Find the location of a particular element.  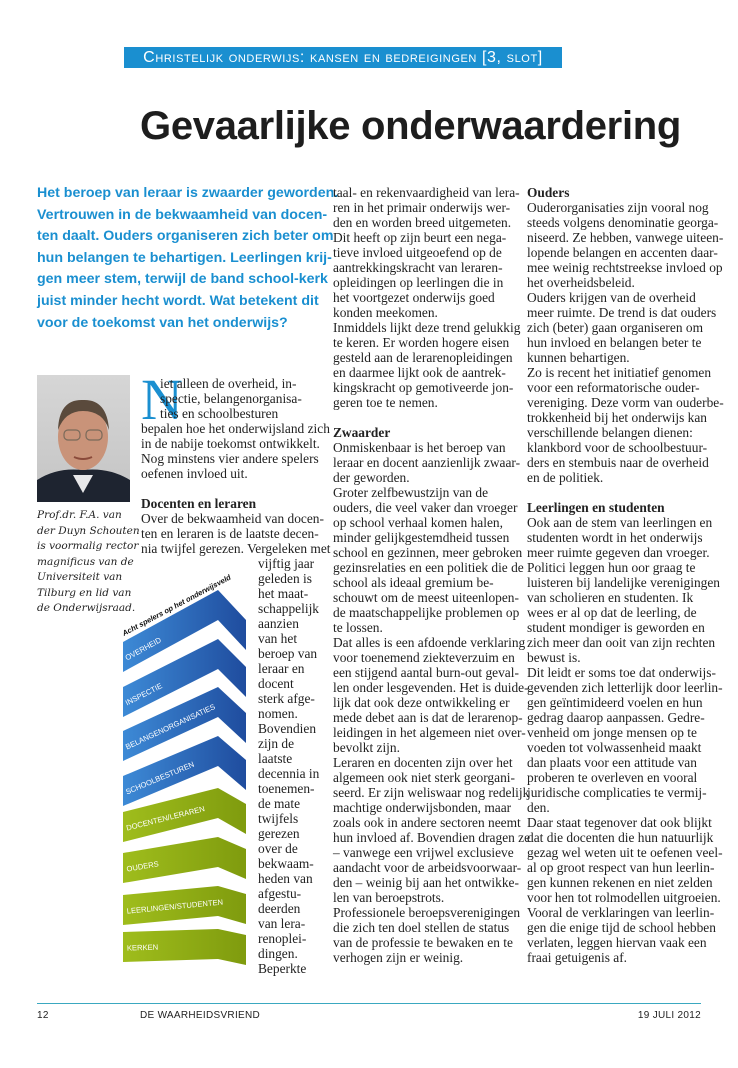

text-line: ders en stembuis naar de overheid is located at coordinates (618, 462).